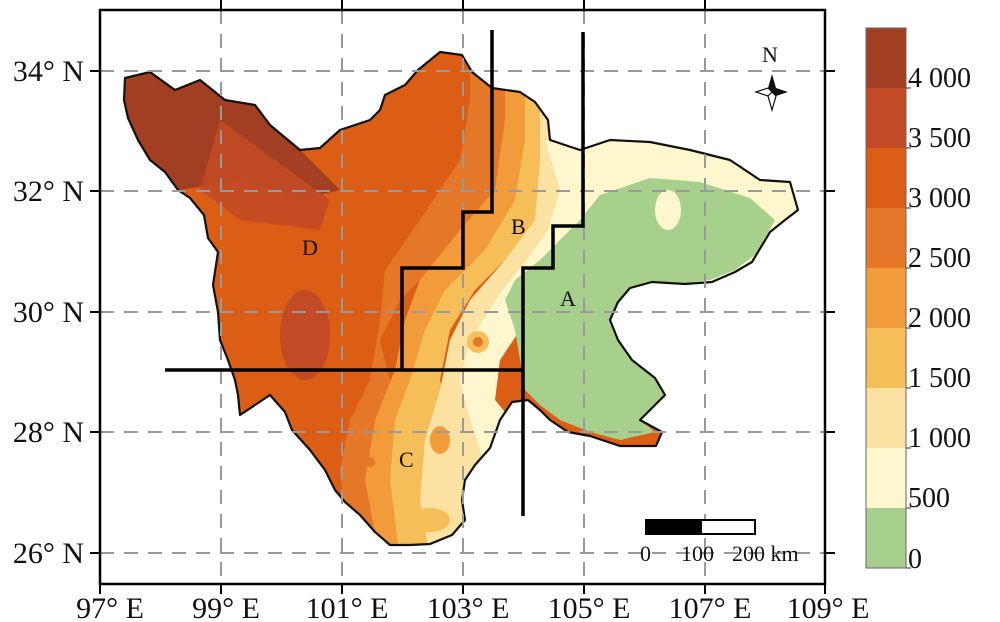  I want to click on x-tick-label: 109° E, so click(828, 607).